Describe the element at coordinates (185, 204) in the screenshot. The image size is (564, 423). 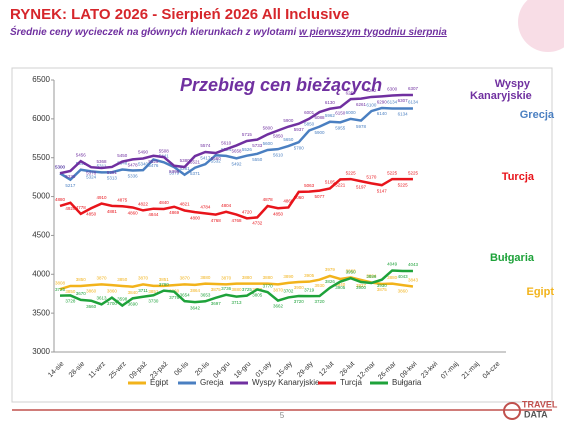
I see `data-label: 4821` at that location.